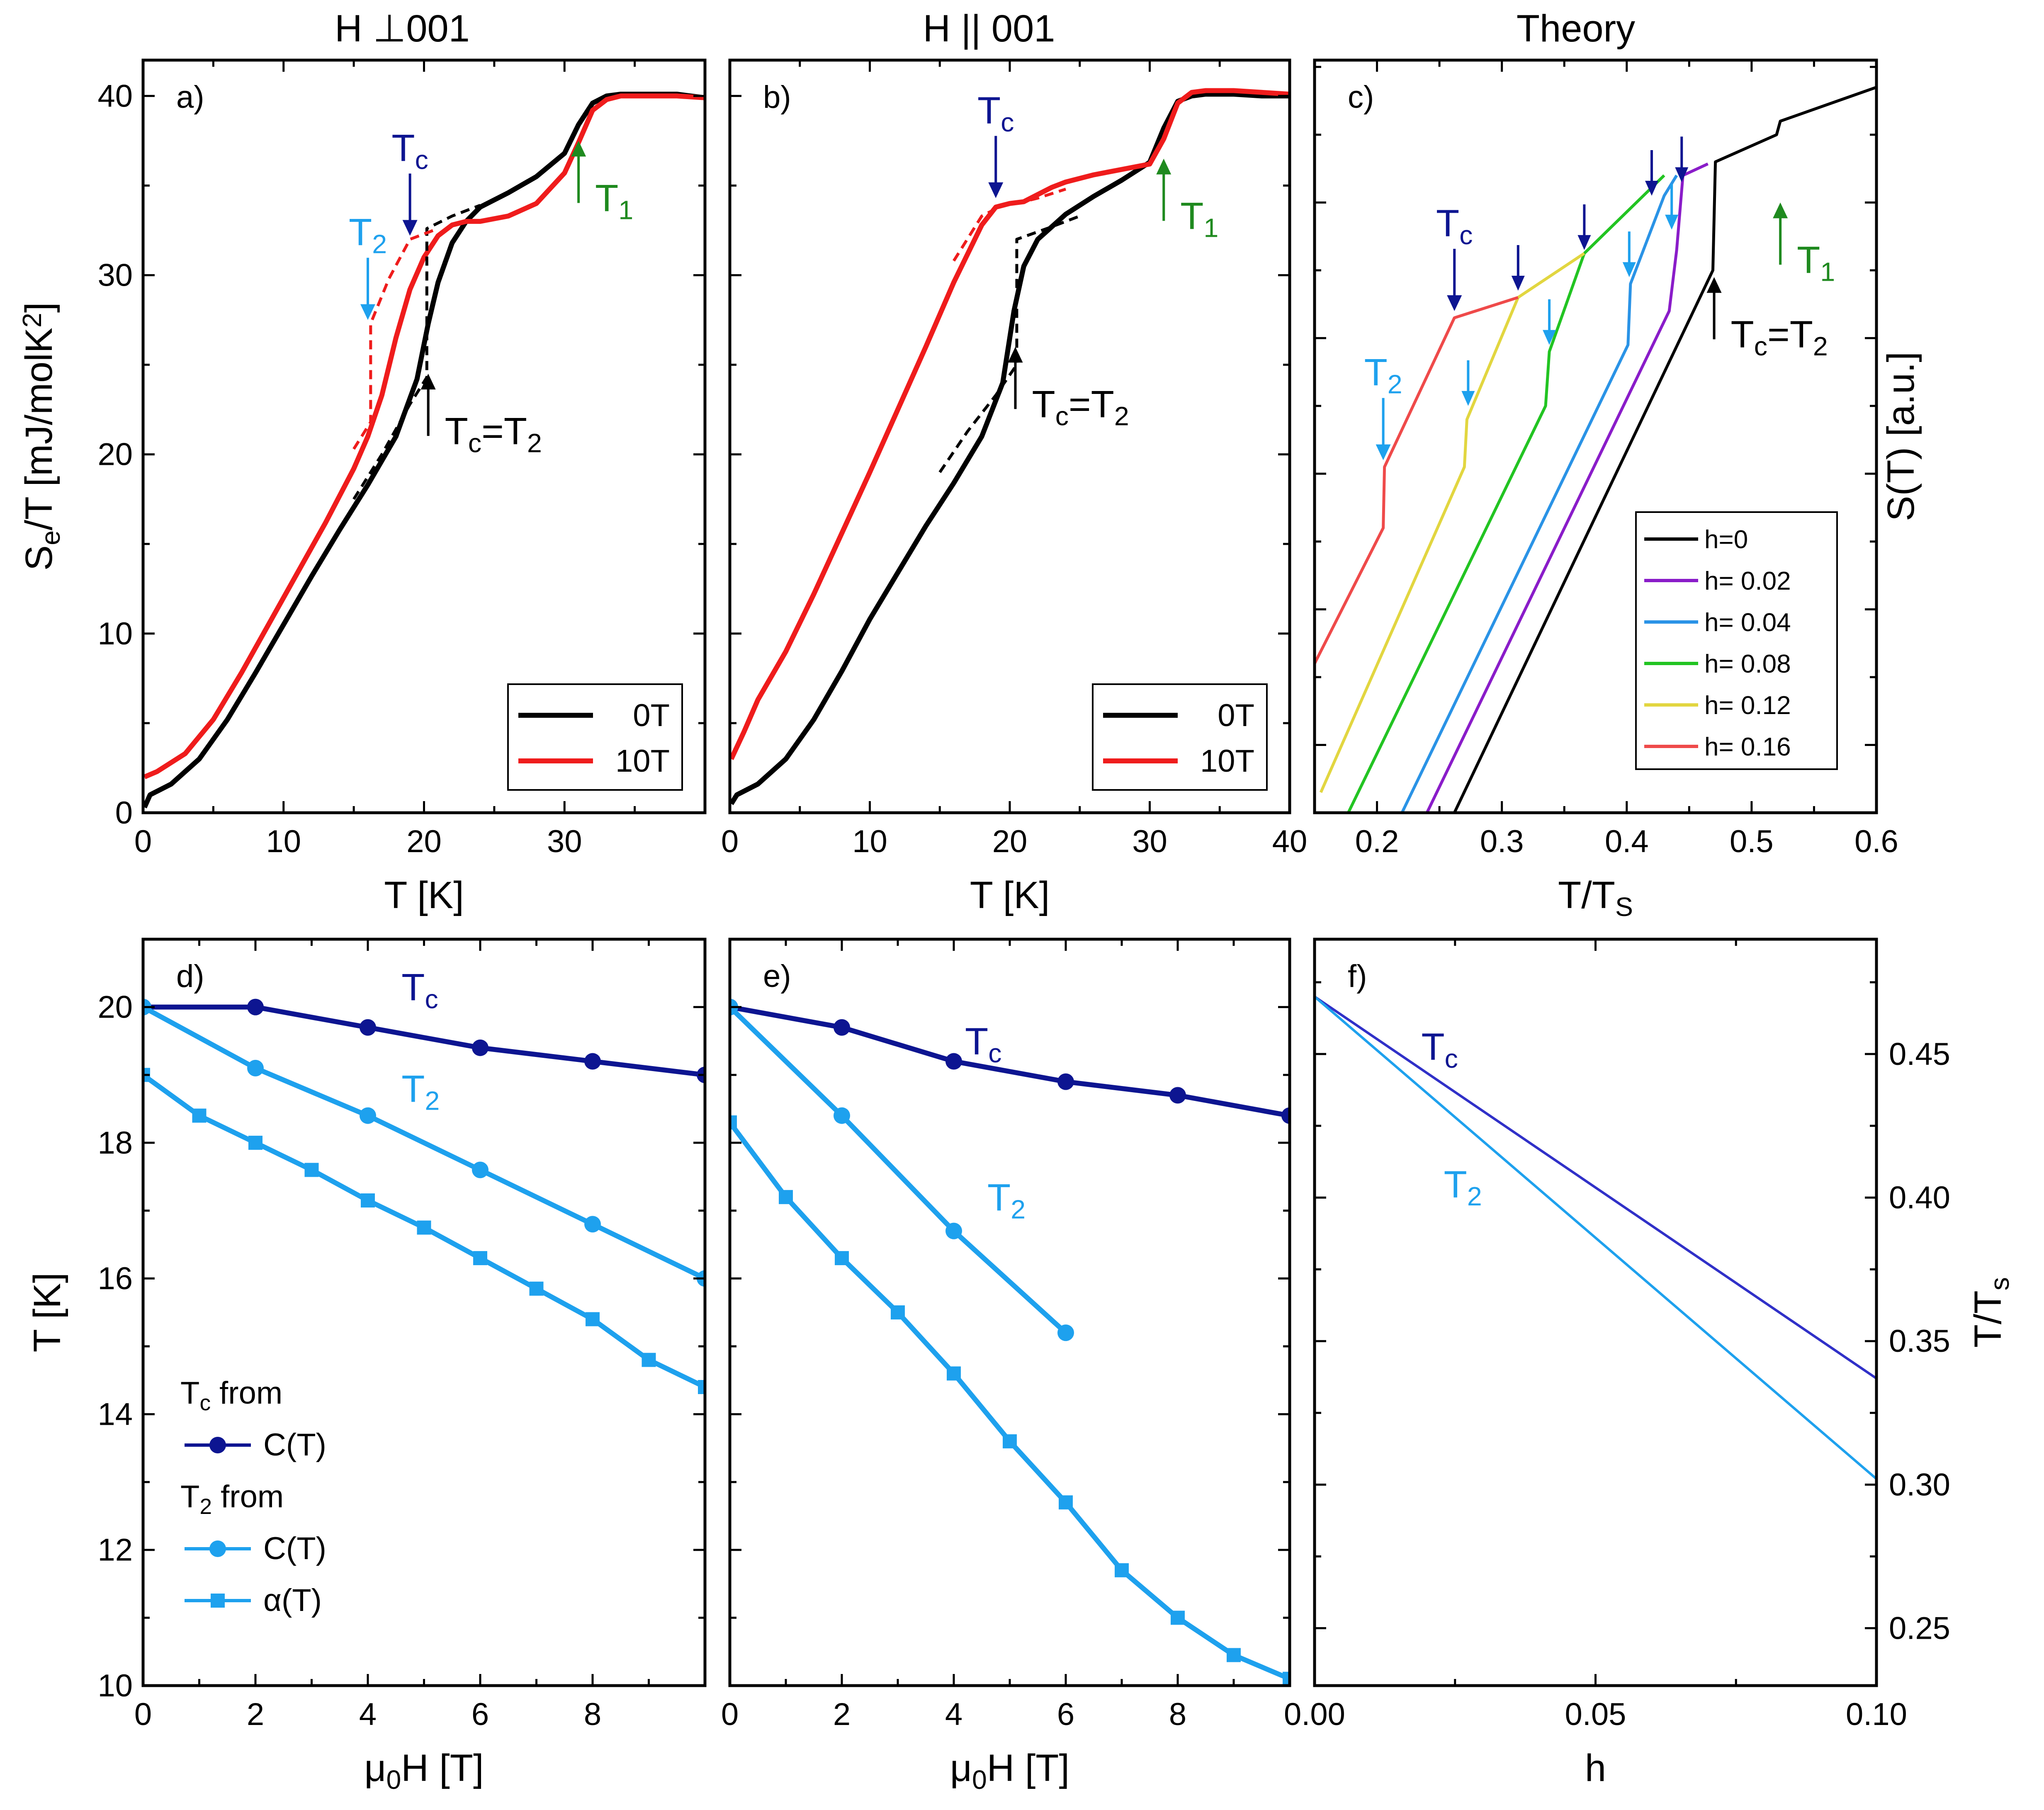  I want to click on x-tick-label-b: 40, so click(1290, 841).